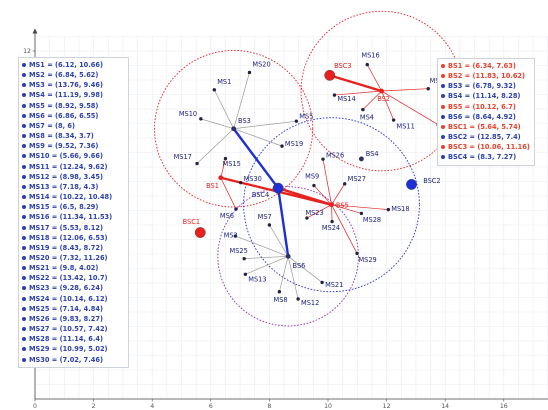 This screenshot has width=548, height=410. I want to click on ms-legend-text: MS14 = (10.22, 10.48), so click(71, 197).